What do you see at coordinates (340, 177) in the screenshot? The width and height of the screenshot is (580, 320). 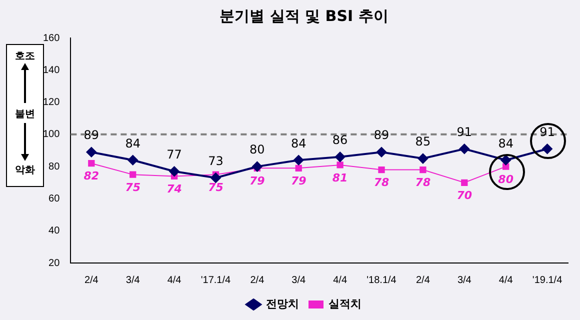 I see `data-label: 81` at bounding box center [340, 177].